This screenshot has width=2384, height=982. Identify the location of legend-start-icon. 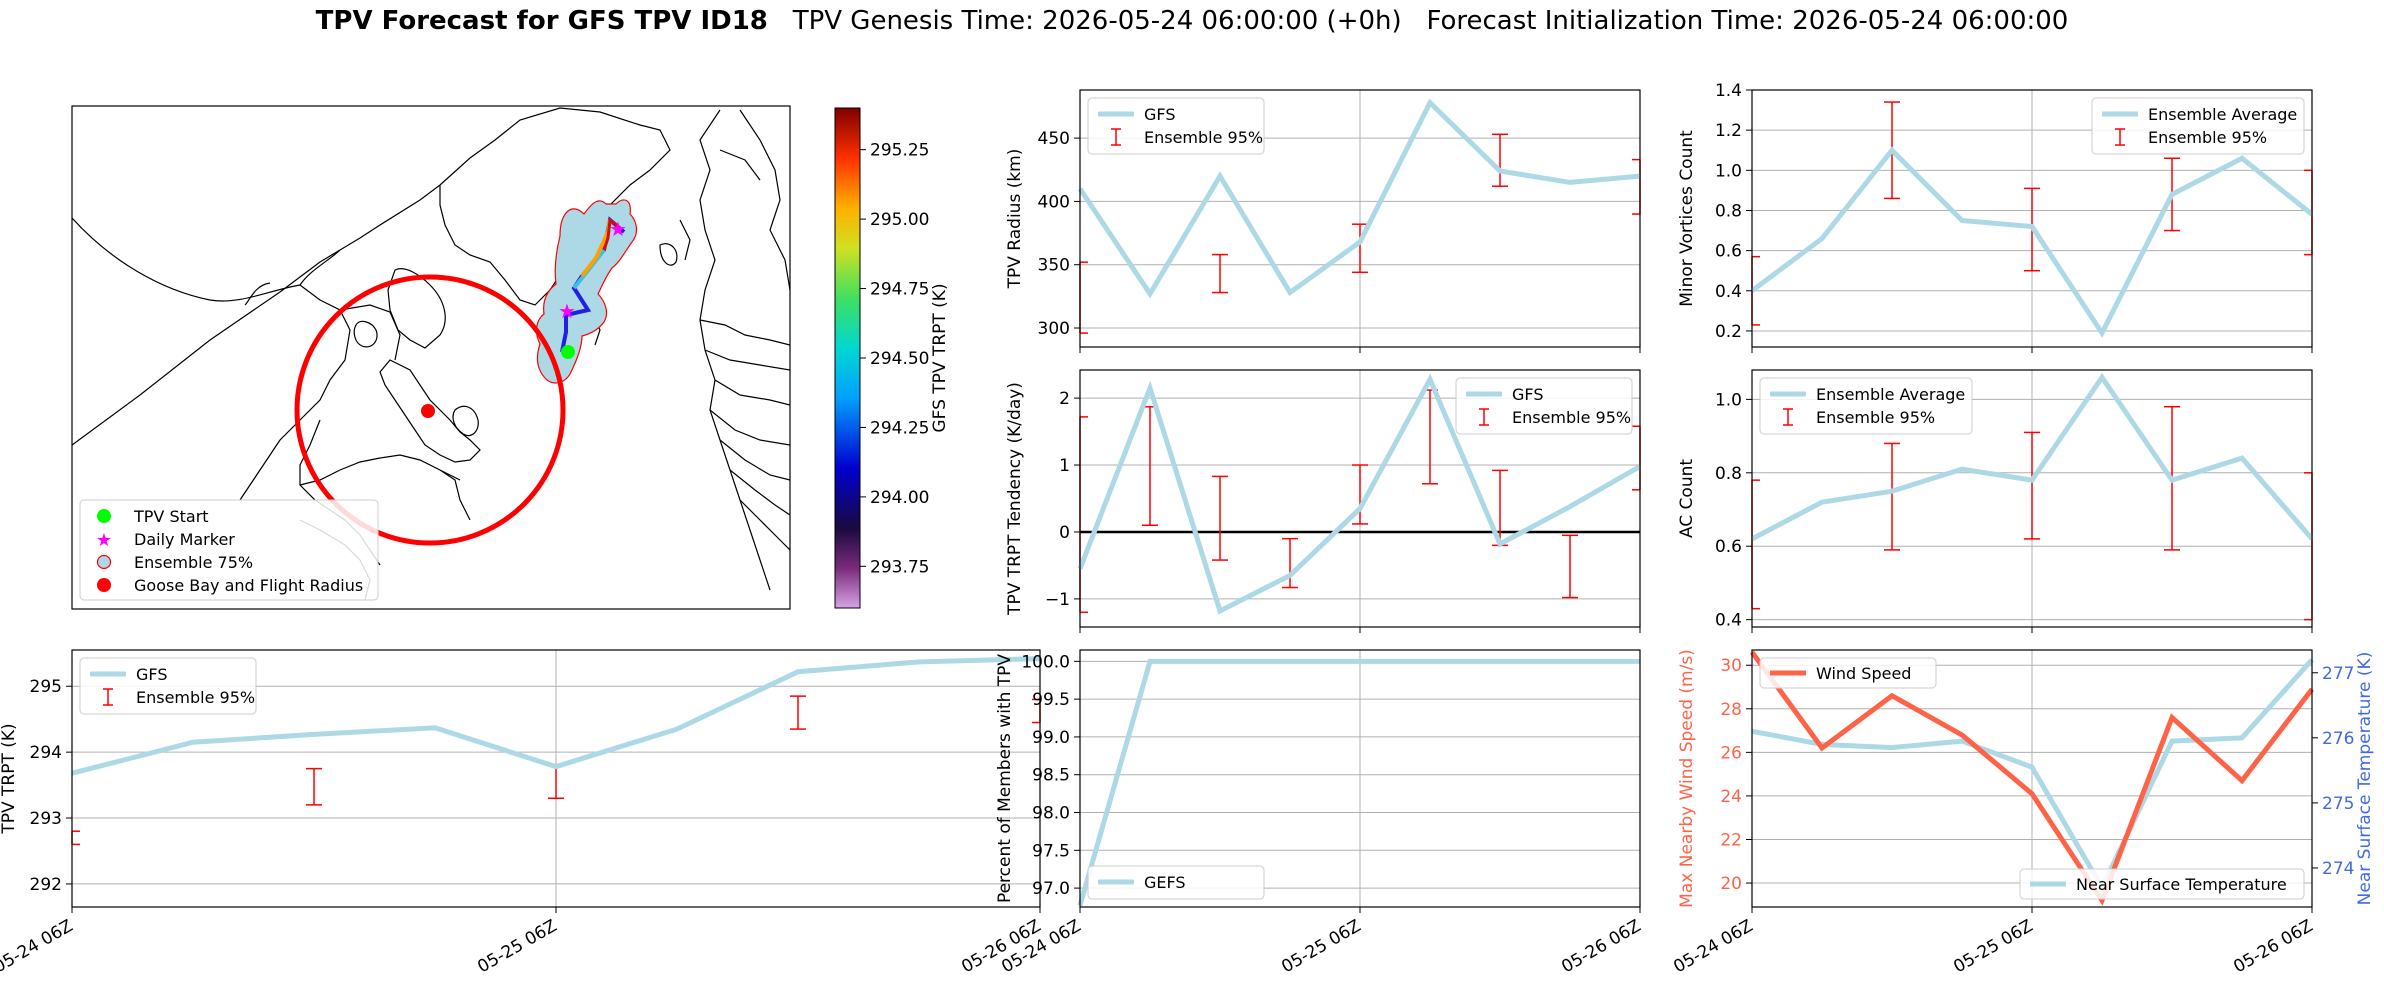
(104, 516).